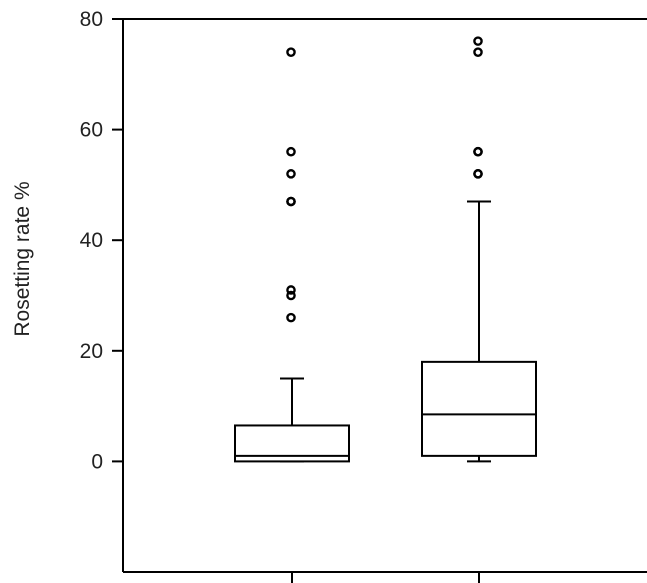 The height and width of the screenshot is (583, 647). What do you see at coordinates (479, 582) in the screenshot?
I see `x-category-label: 2 Cysteine vars` at bounding box center [479, 582].